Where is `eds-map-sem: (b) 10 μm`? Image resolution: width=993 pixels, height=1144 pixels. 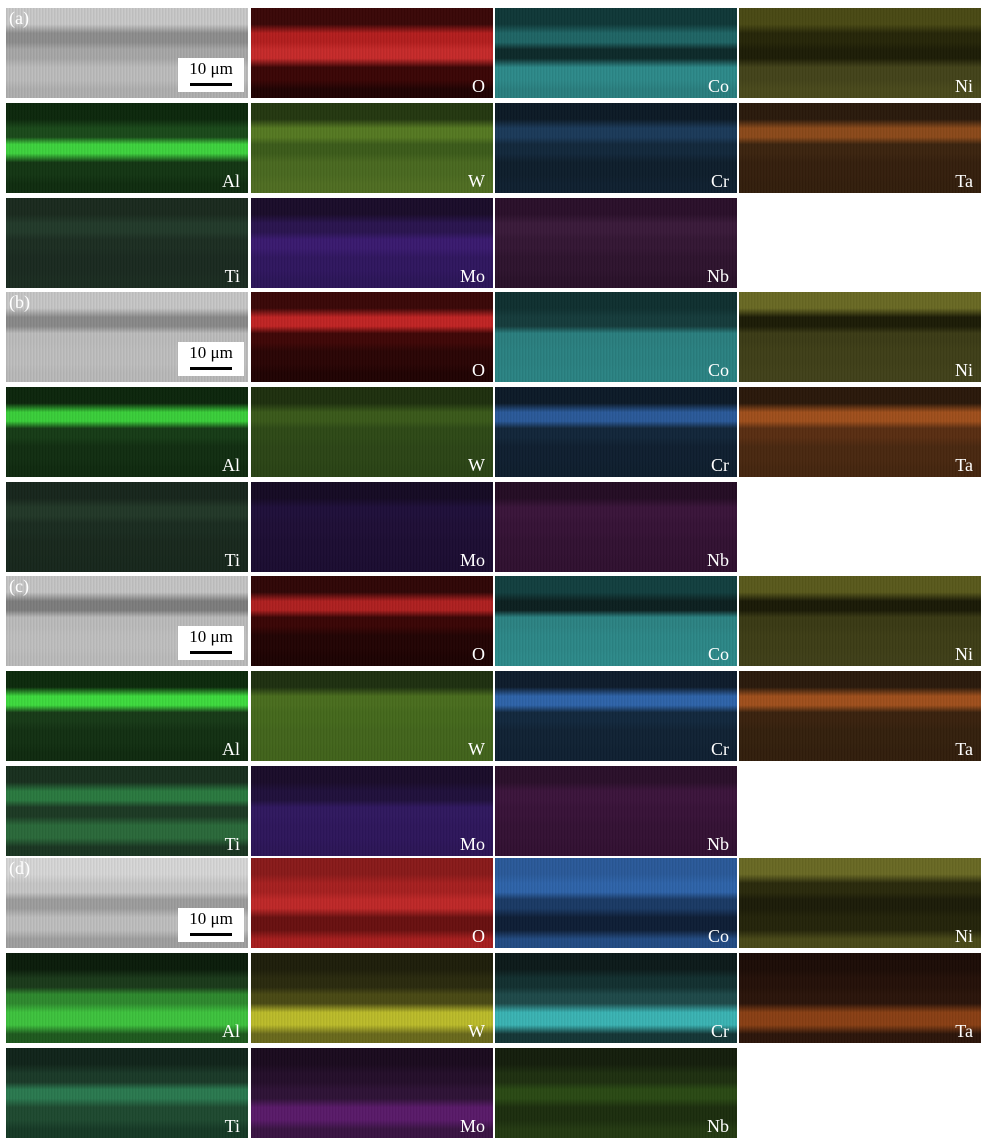
eds-map-sem: (b) 10 μm is located at coordinates (127, 337).